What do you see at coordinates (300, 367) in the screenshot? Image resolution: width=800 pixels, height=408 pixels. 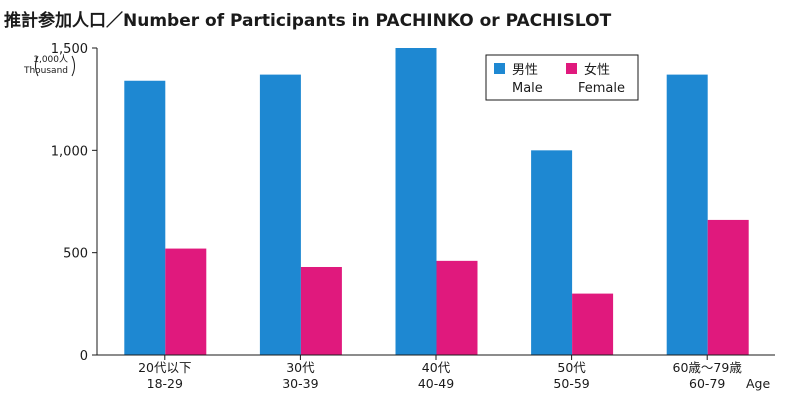 I see `x-tick-label: 30代` at bounding box center [300, 367].